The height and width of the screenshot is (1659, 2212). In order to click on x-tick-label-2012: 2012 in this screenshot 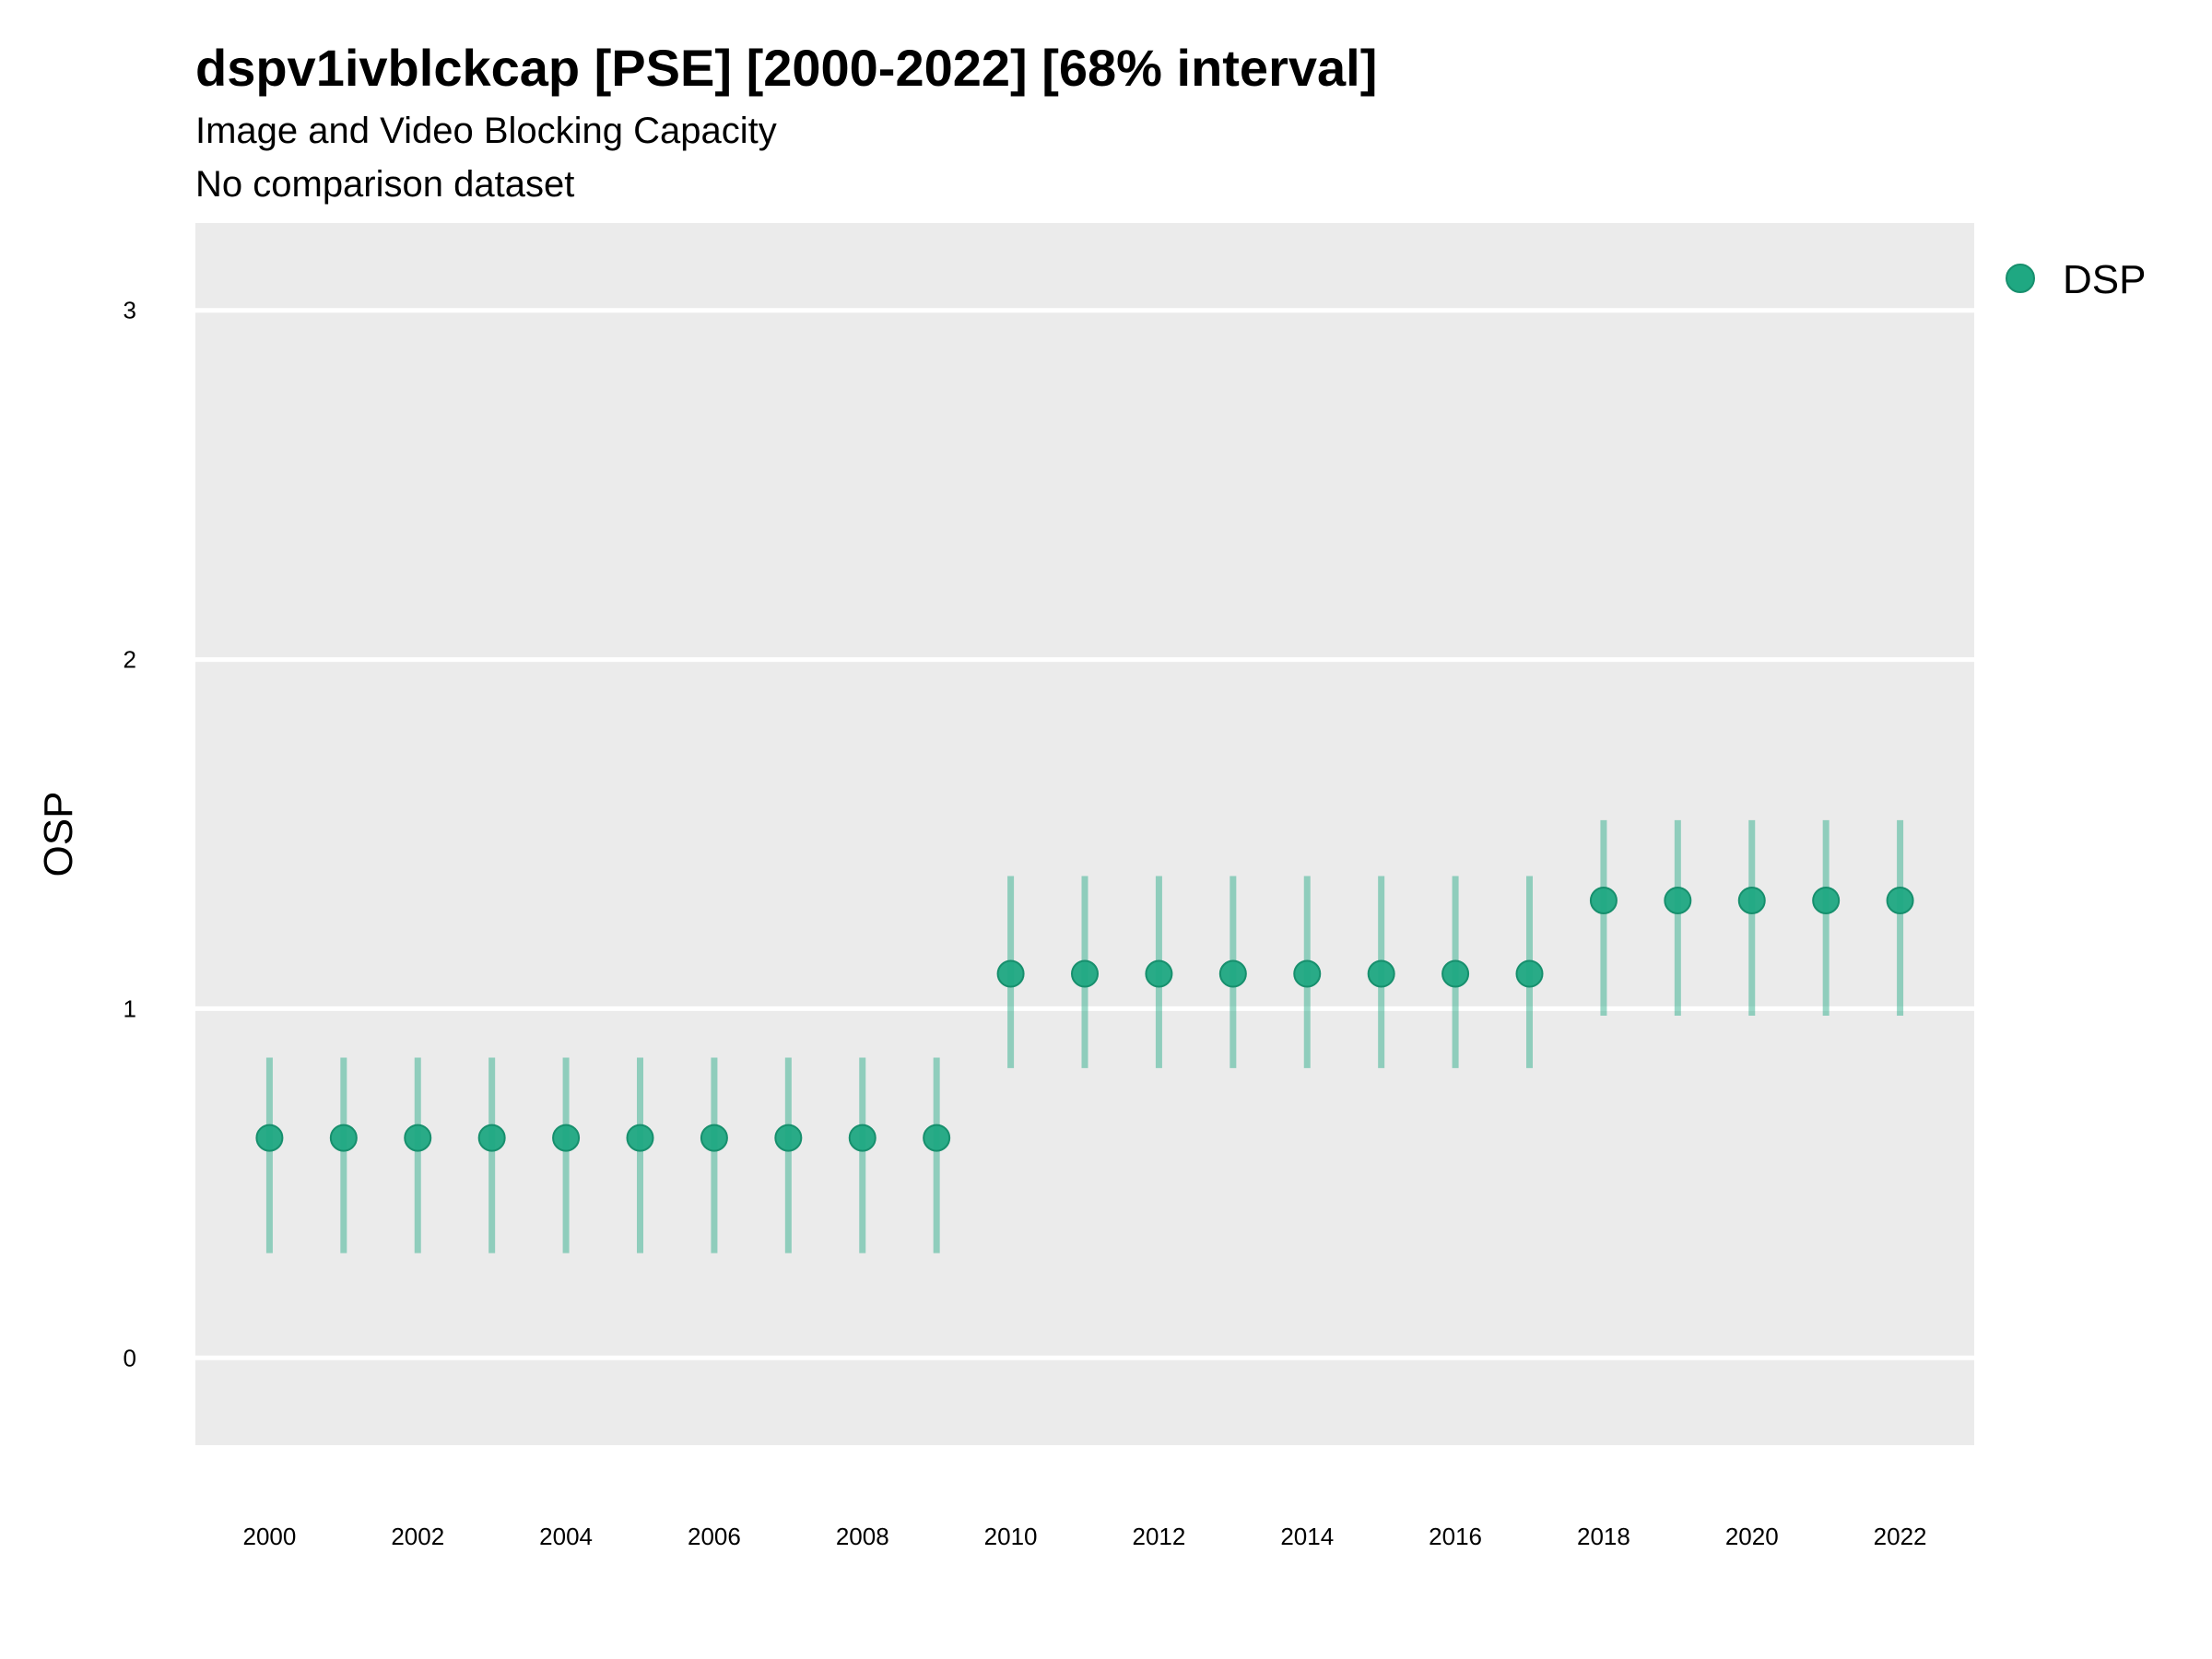, I will do `click(1158, 1536)`.